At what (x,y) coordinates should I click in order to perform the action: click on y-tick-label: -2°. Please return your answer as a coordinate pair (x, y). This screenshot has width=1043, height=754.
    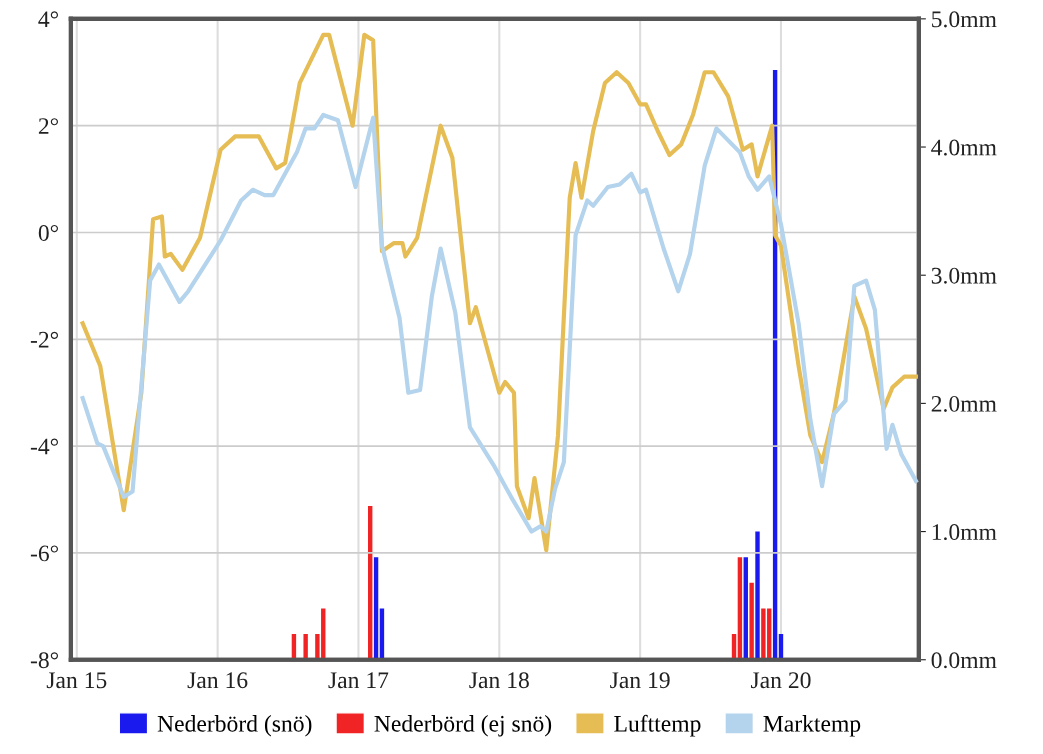
    Looking at the image, I should click on (44, 339).